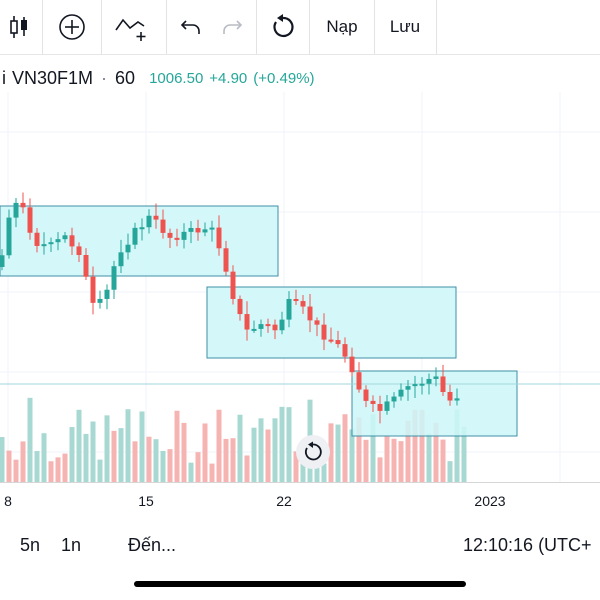 The width and height of the screenshot is (600, 600). I want to click on add-indicator-icon, so click(72, 27).